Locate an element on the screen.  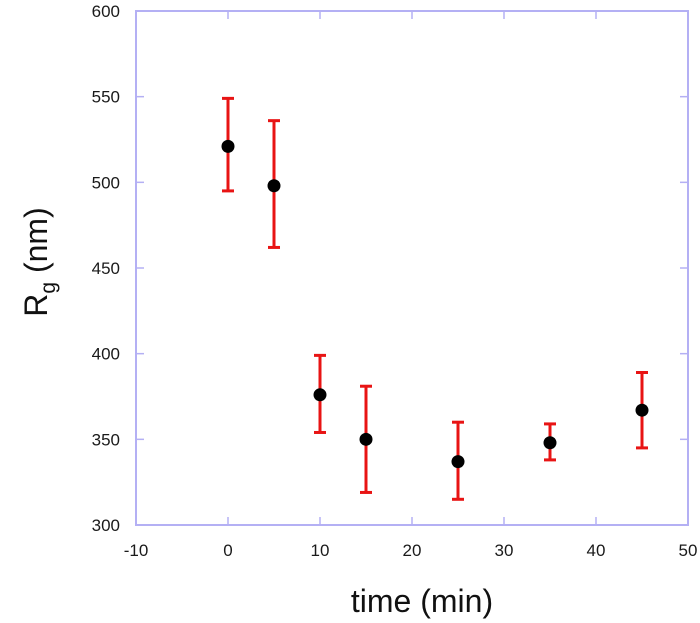
x-axis-title: time (min) is located at coordinates (422, 601).